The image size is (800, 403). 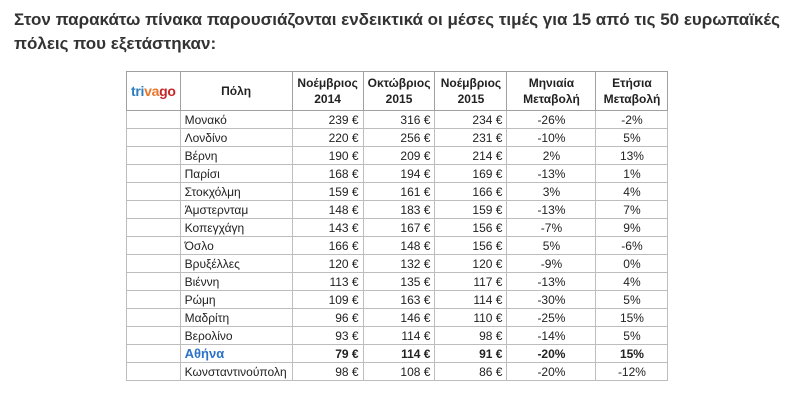 What do you see at coordinates (399, 281) in the screenshot?
I see `oct-2015-cell: 135 €` at bounding box center [399, 281].